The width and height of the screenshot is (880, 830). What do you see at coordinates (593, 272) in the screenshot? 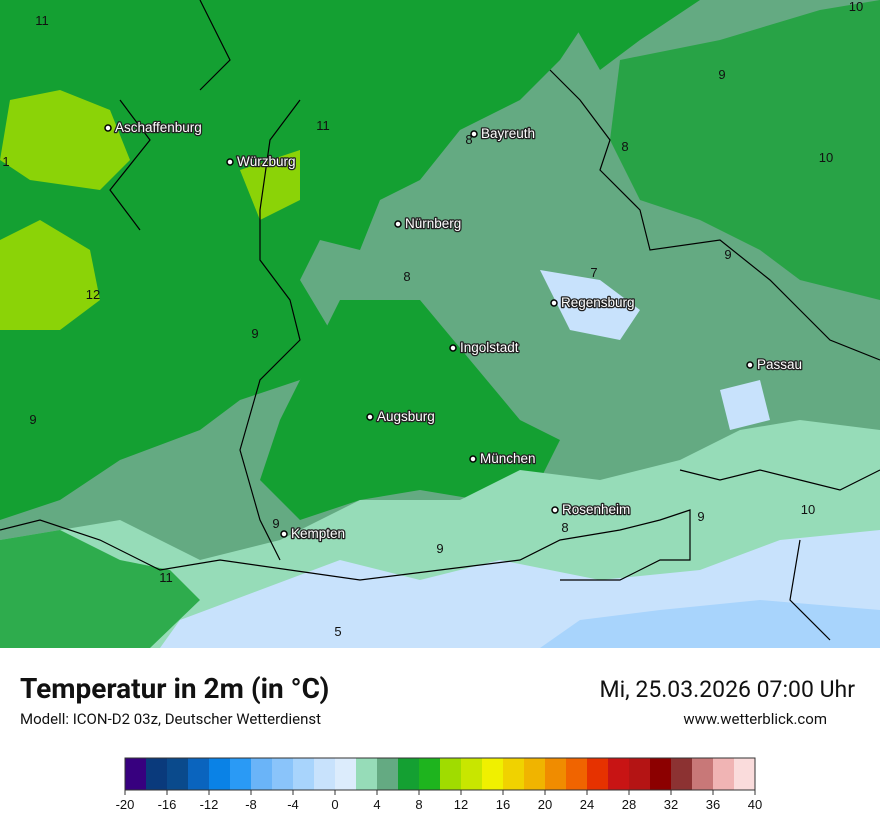
I see `contour-label: 7` at bounding box center [593, 272].